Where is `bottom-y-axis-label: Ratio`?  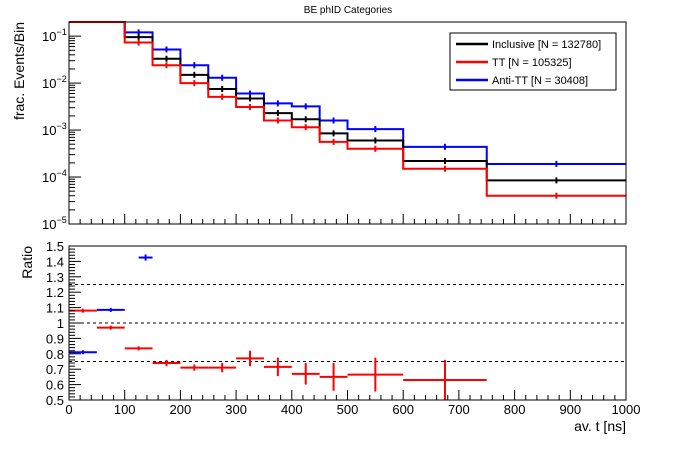 bottom-y-axis-label: Ratio is located at coordinates (27, 262).